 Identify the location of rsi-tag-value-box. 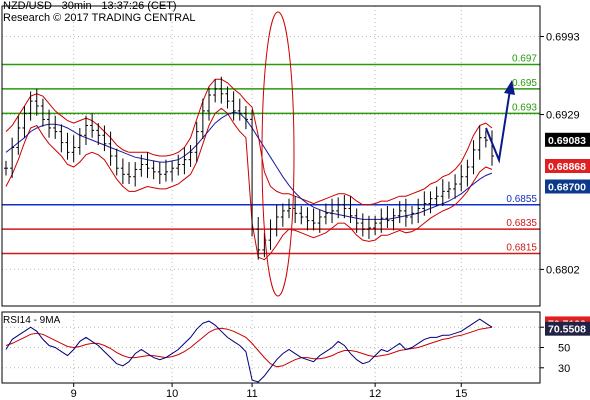
(567, 328).